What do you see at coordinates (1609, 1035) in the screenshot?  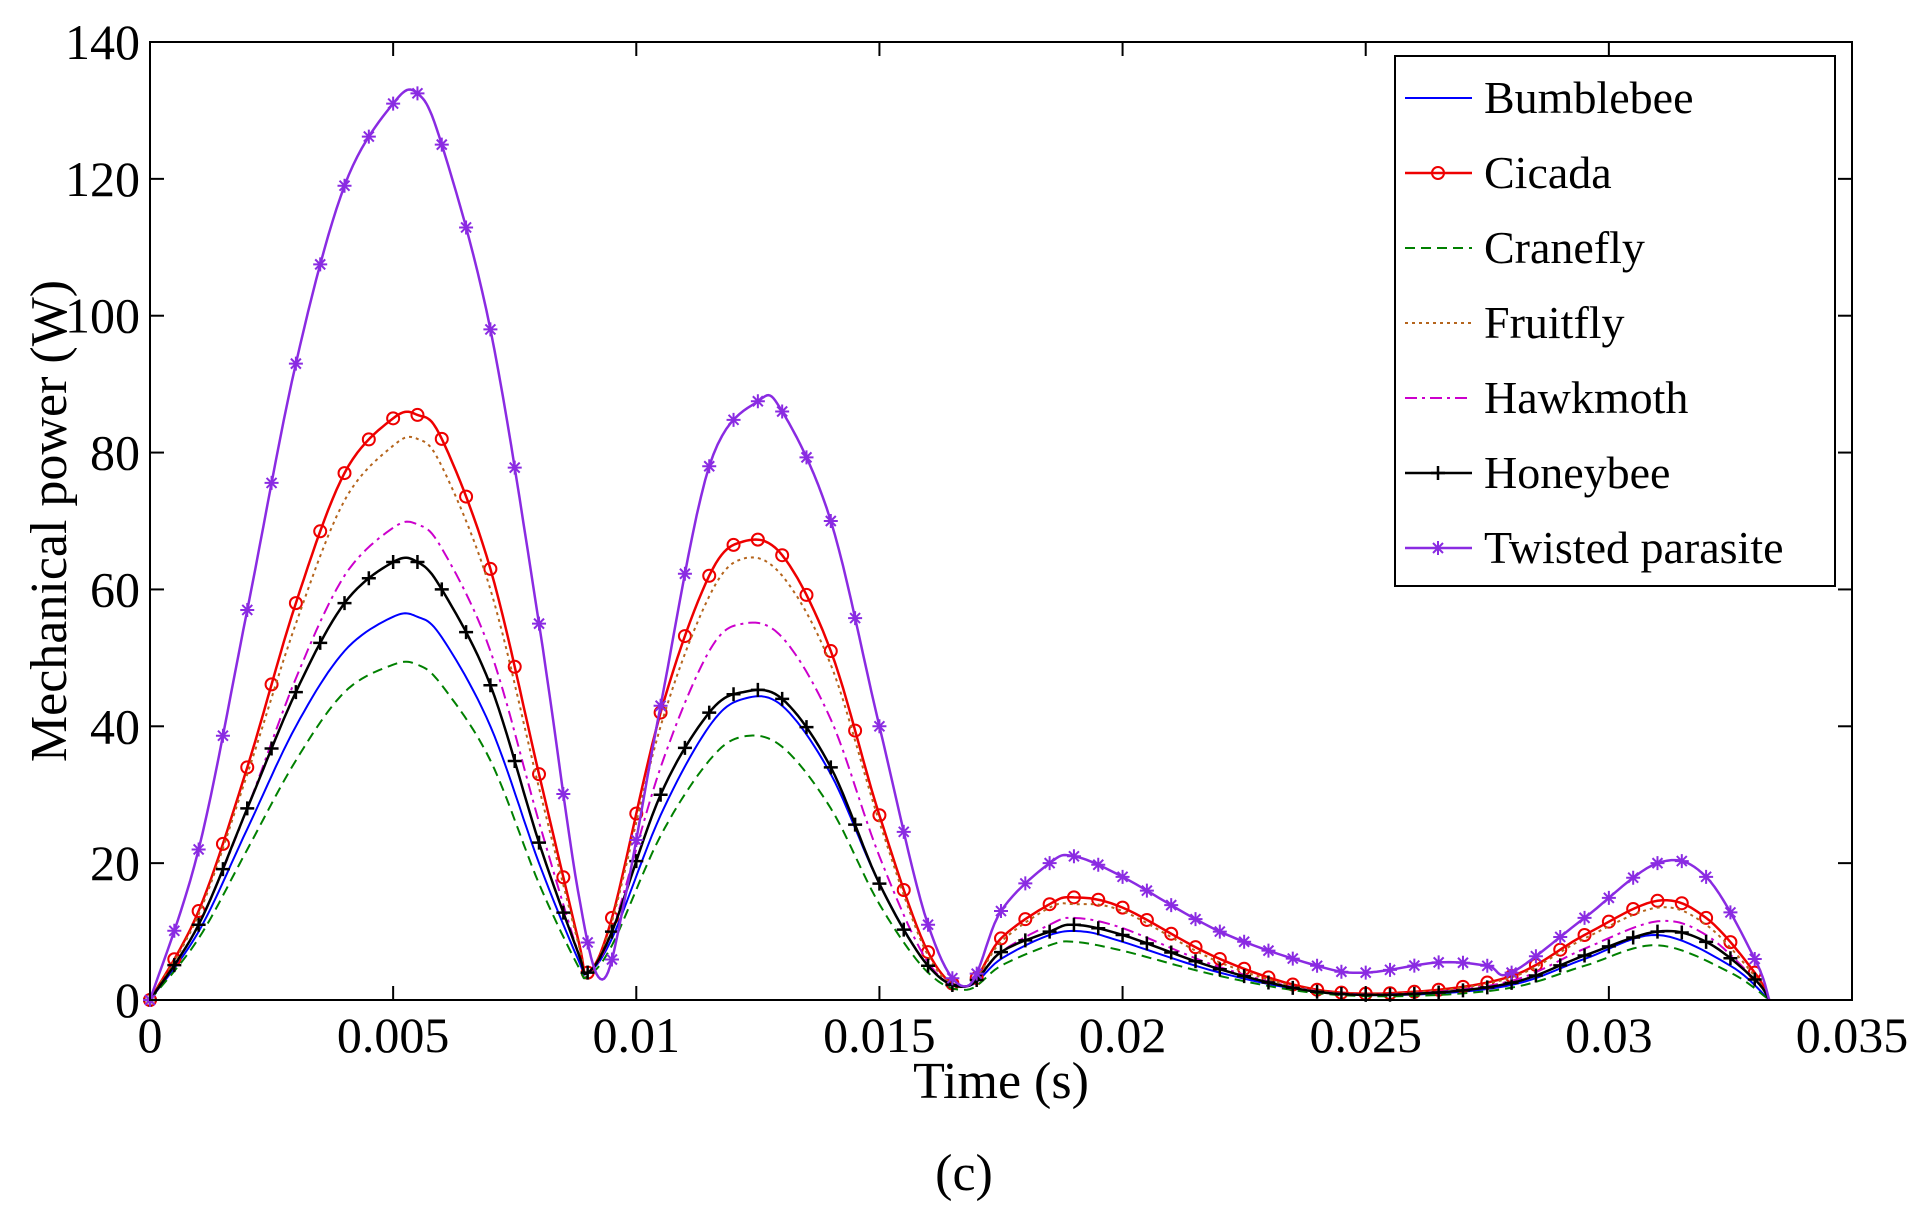 I see `x-tick-label: 0.03` at bounding box center [1609, 1035].